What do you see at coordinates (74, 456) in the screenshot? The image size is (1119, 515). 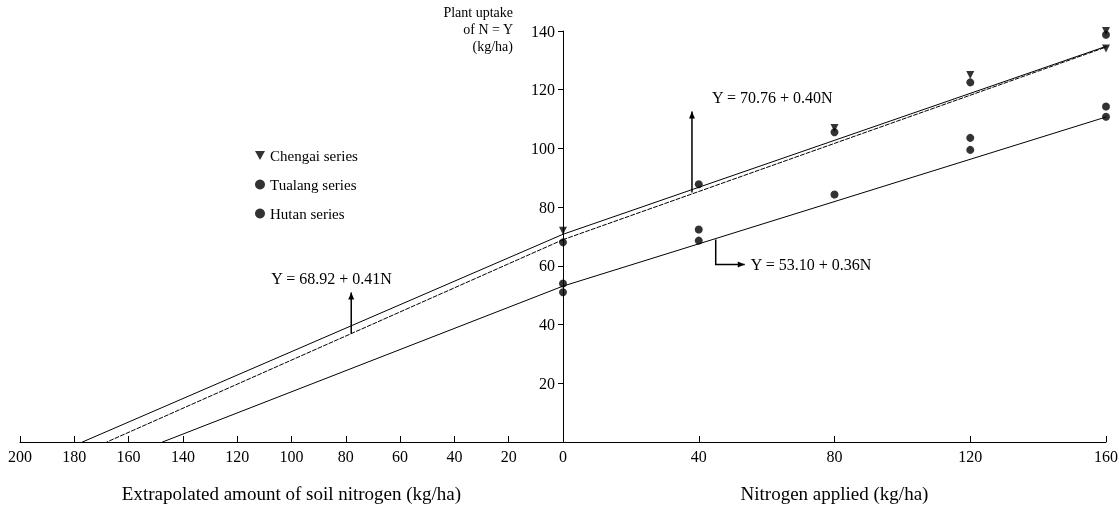 I see `x-tick-label: 180` at bounding box center [74, 456].